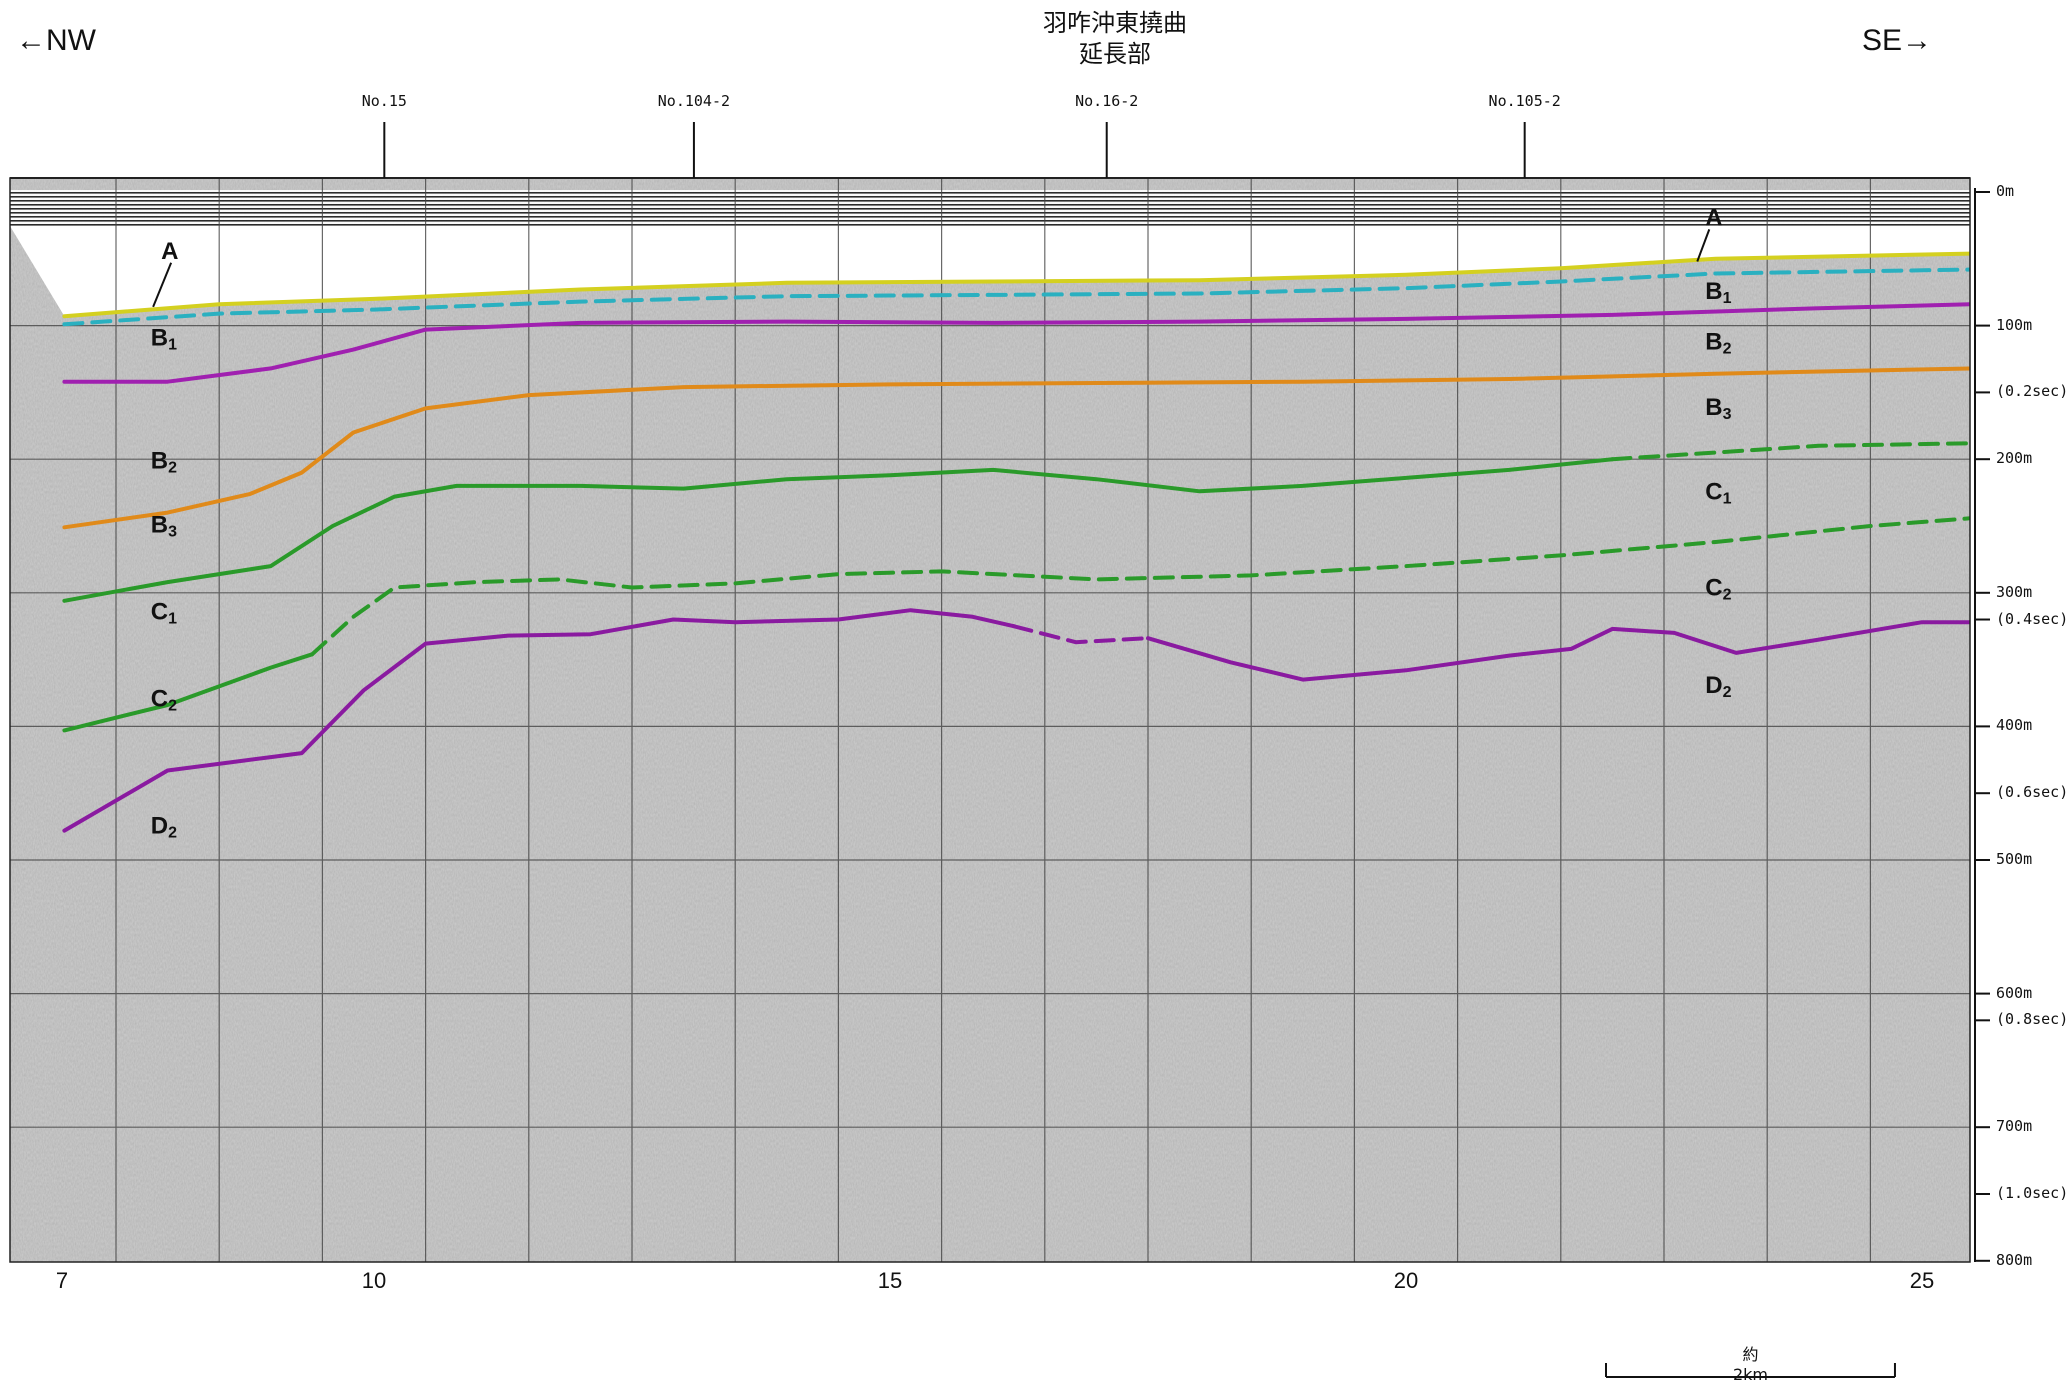 This screenshot has height=1387, width=2070. What do you see at coordinates (694, 101) in the screenshot?
I see `crossing-line-label: No.104-2` at bounding box center [694, 101].